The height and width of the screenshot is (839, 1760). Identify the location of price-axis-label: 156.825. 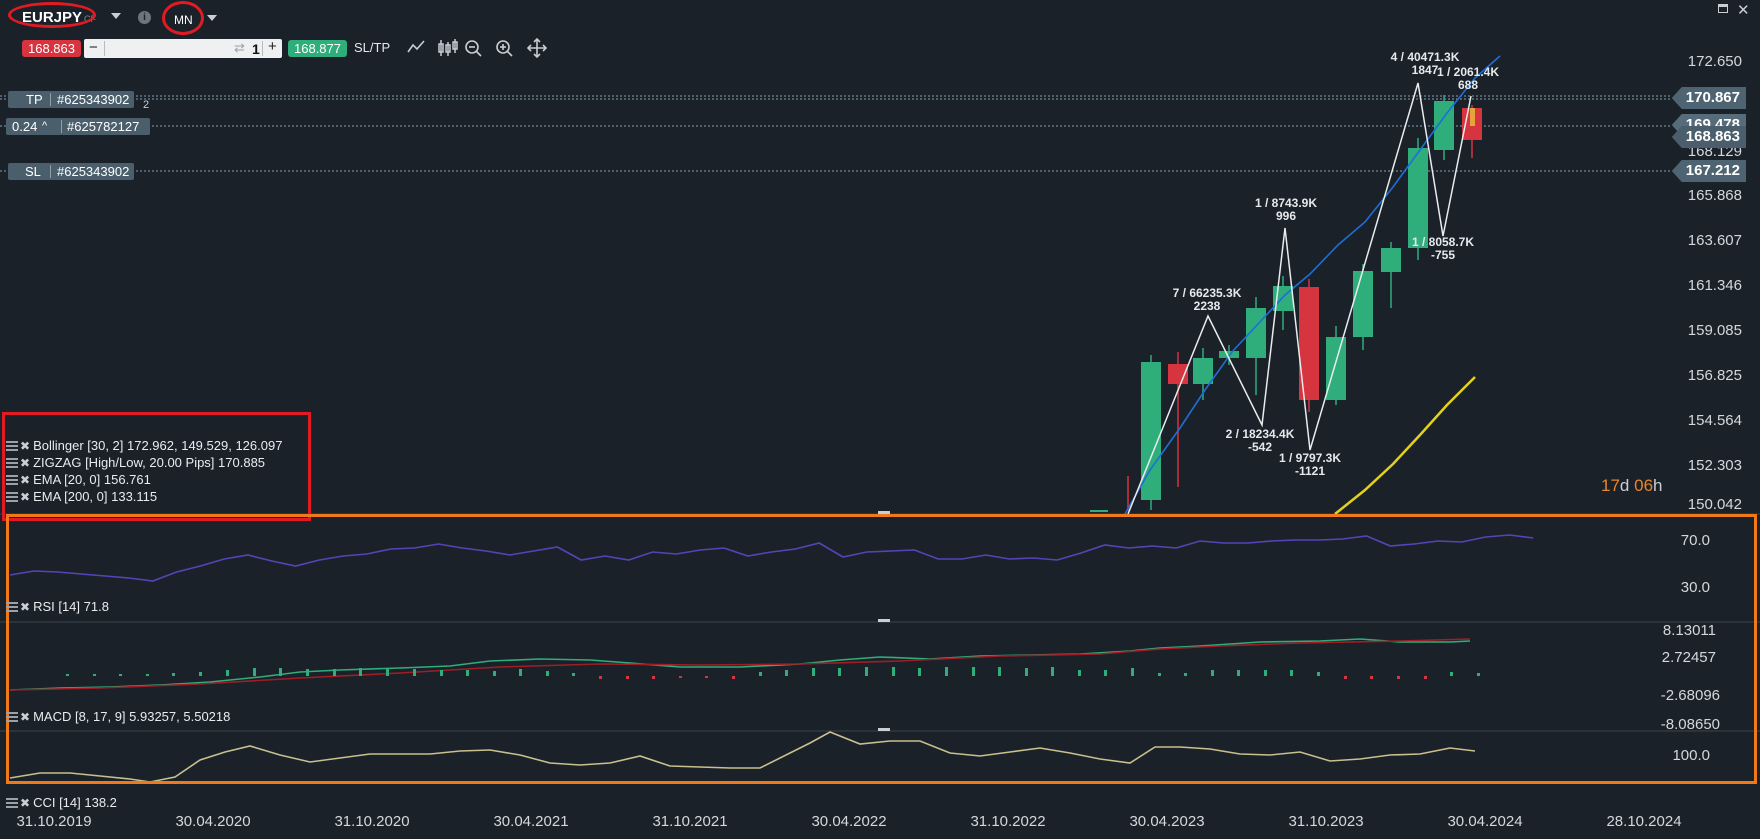
(1714, 375).